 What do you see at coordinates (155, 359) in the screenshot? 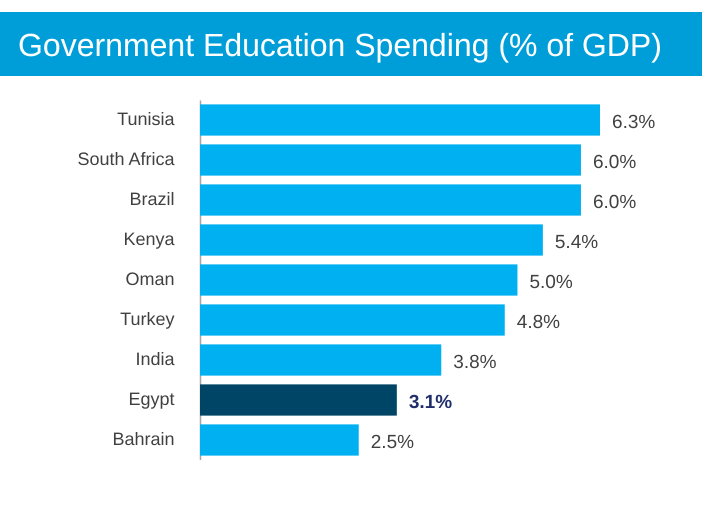
I see `y-tick-label: India` at bounding box center [155, 359].